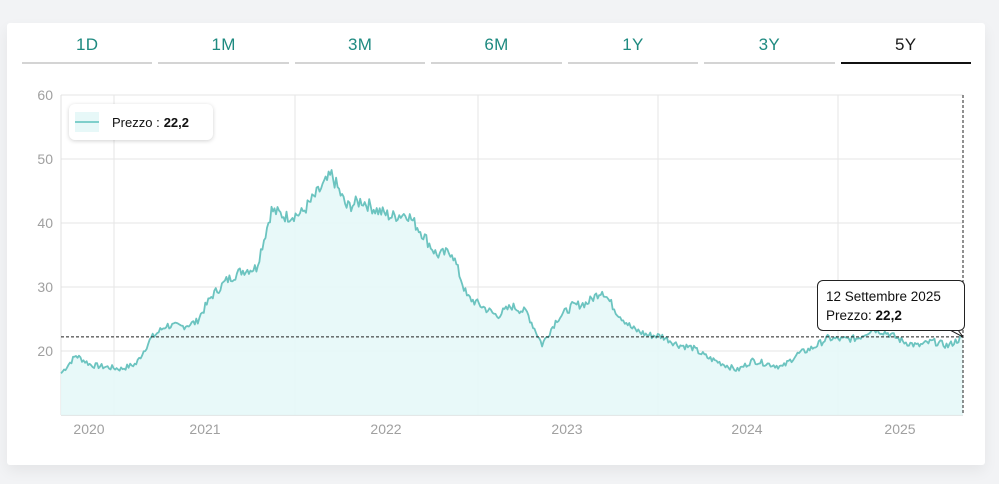 Image resolution: width=999 pixels, height=484 pixels. I want to click on x-tick-label: 2024, so click(746, 429).